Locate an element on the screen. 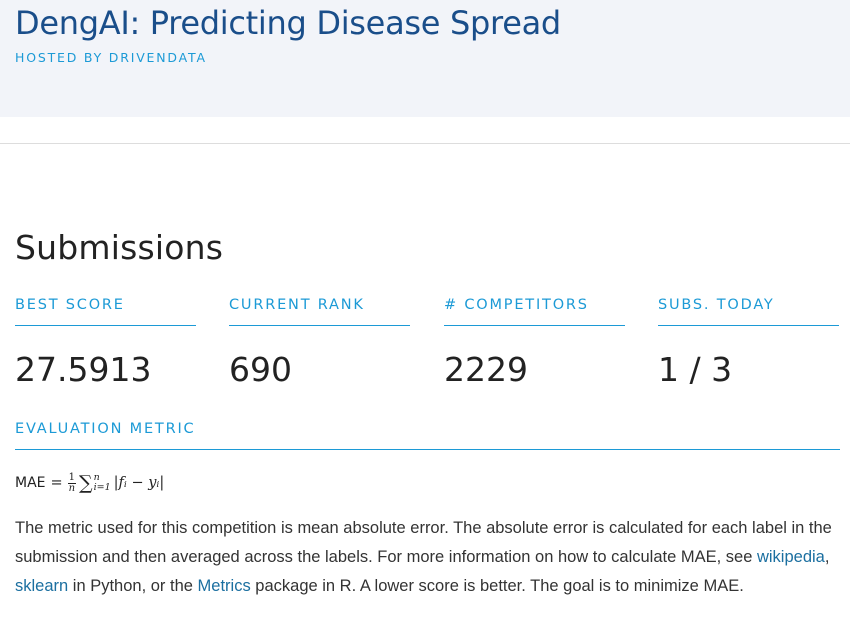  stat-value: 1 / 3 is located at coordinates (695, 369).